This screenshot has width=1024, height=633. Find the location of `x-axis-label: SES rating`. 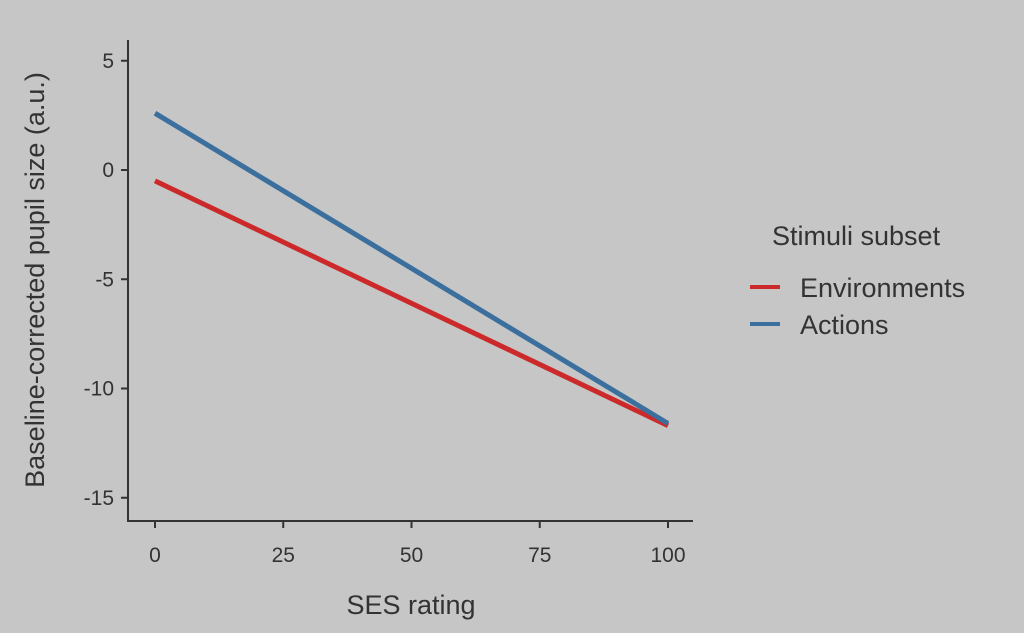

x-axis-label: SES rating is located at coordinates (410, 605).